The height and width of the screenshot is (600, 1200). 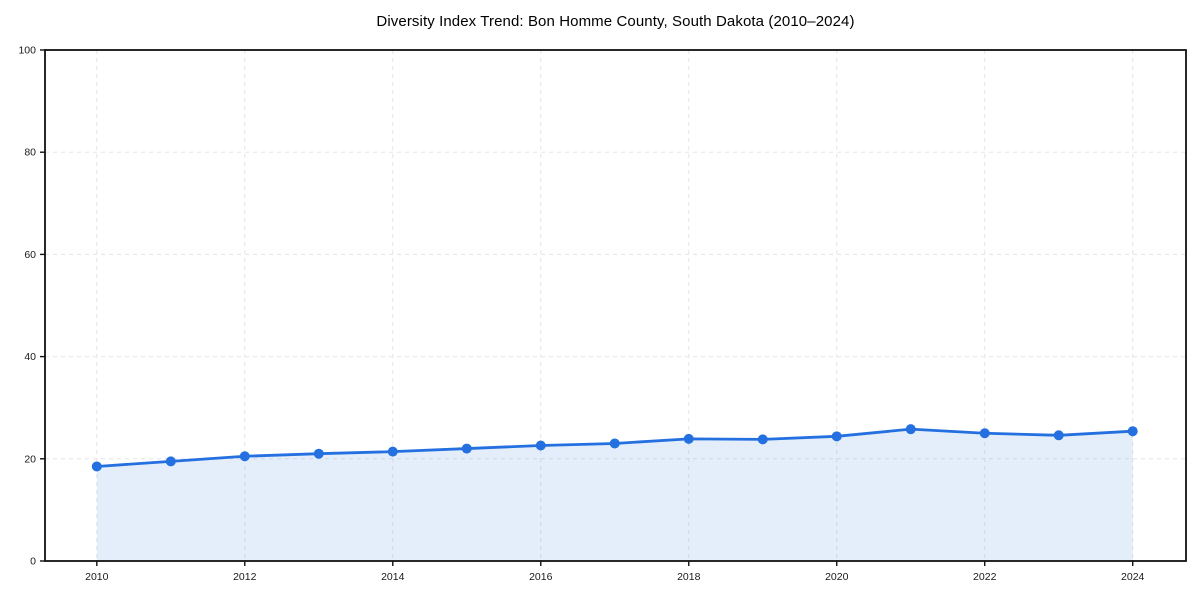 I want to click on y-tick-label: 80, so click(x=30, y=153).